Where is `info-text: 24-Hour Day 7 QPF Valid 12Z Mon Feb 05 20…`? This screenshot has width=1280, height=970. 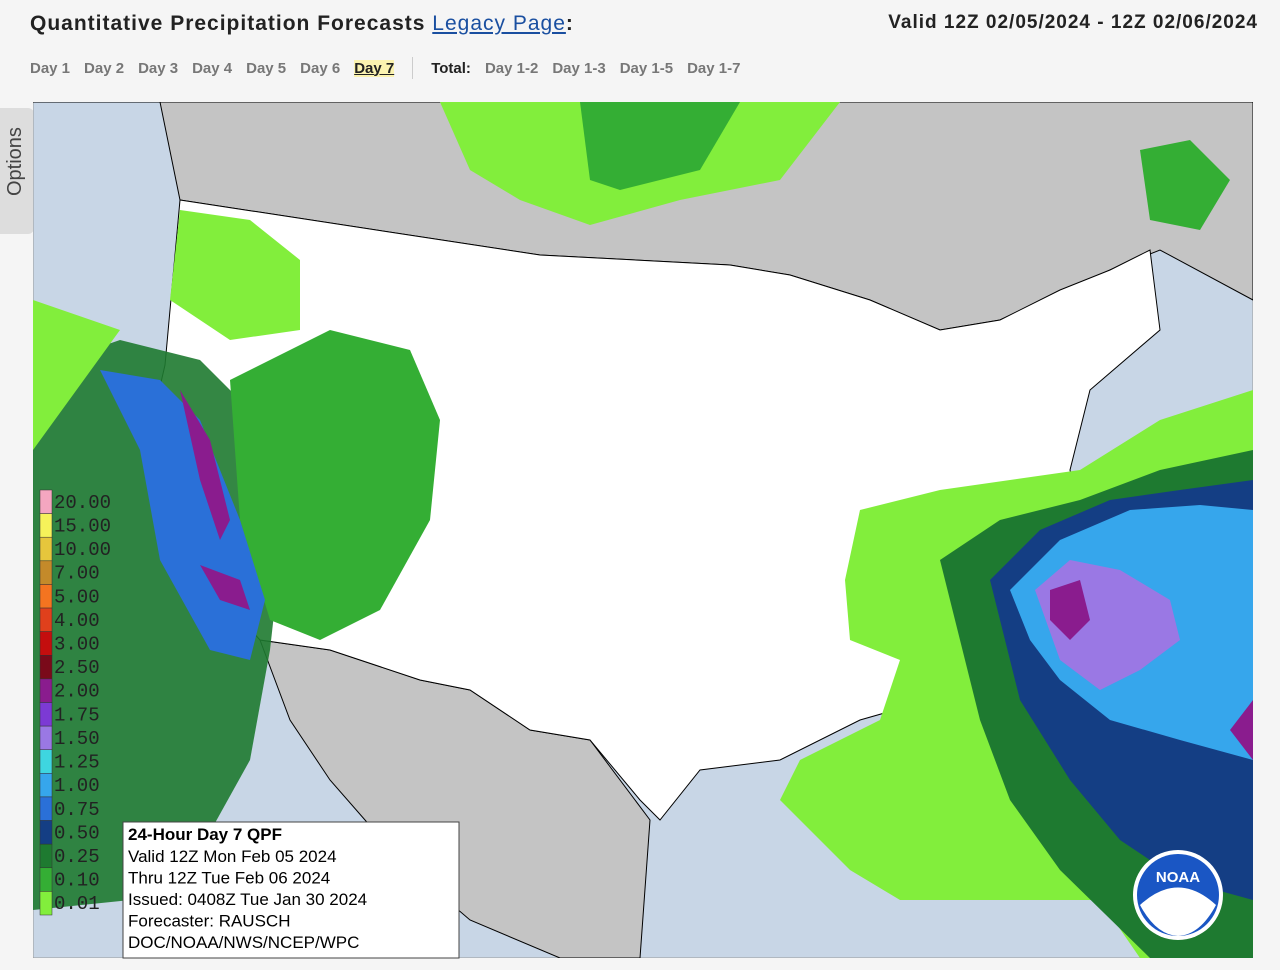 info-text: 24-Hour Day 7 QPF Valid 12Z Mon Feb 05 20… is located at coordinates (247, 888).